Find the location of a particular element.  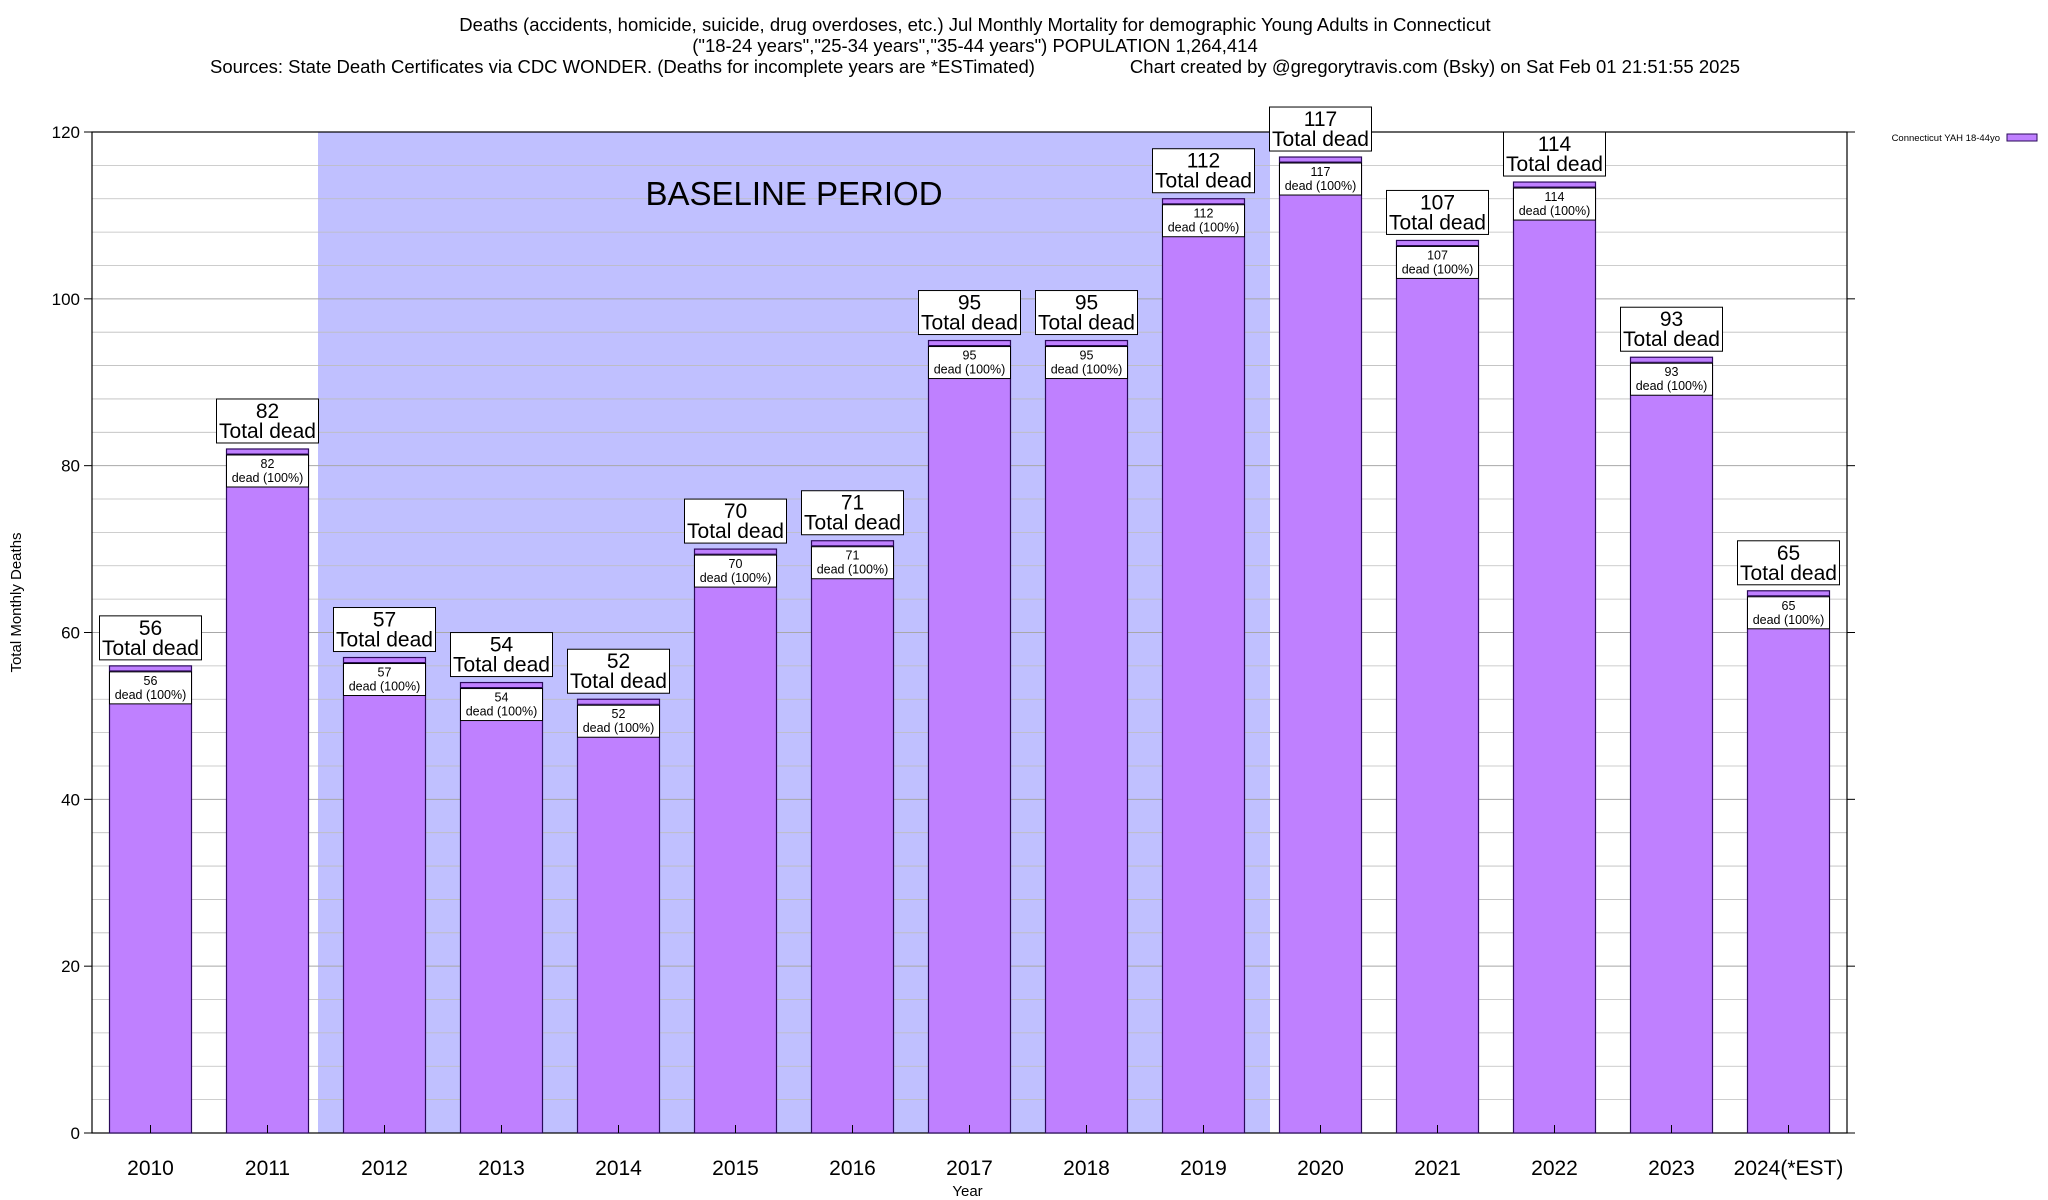

bar-total-value: 112 is located at coordinates (1203, 161).